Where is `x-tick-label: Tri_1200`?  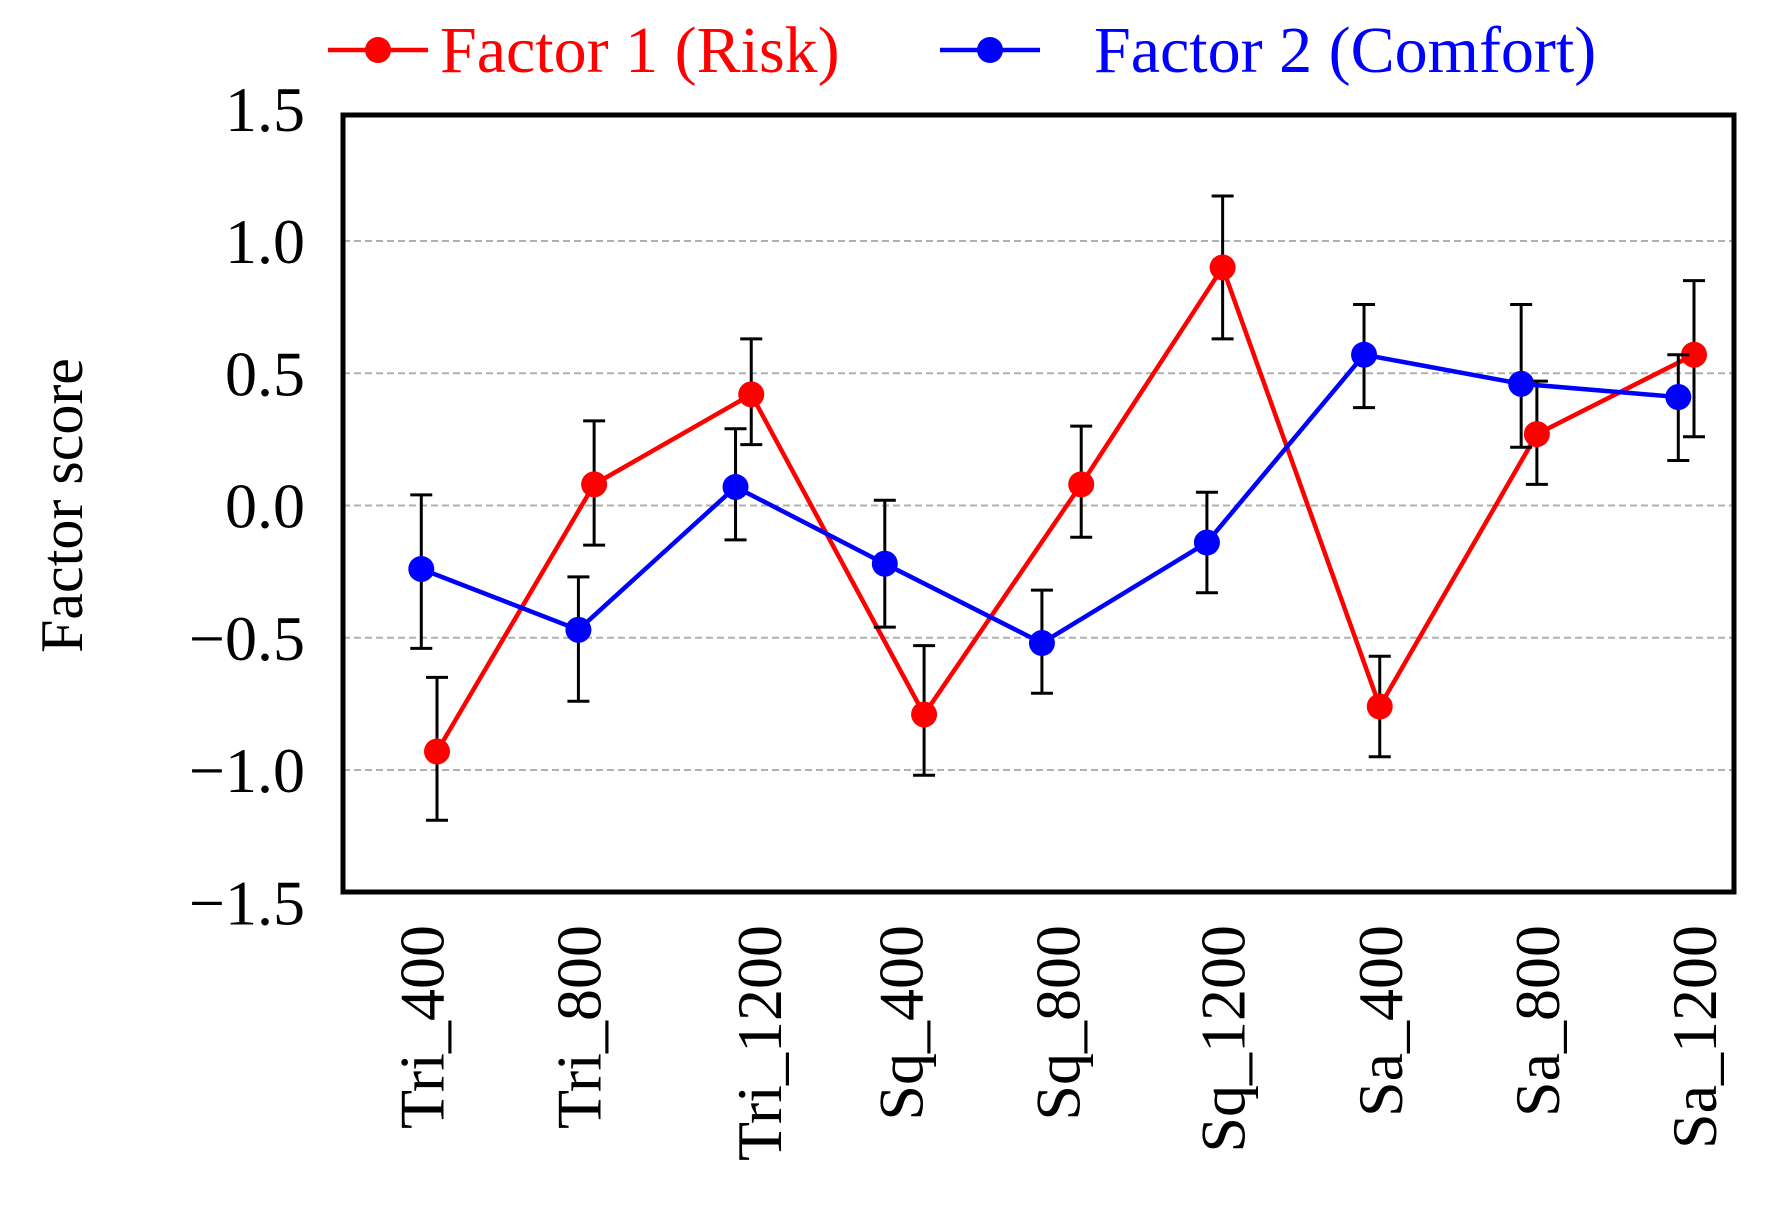 x-tick-label: Tri_1200 is located at coordinates (759, 1043).